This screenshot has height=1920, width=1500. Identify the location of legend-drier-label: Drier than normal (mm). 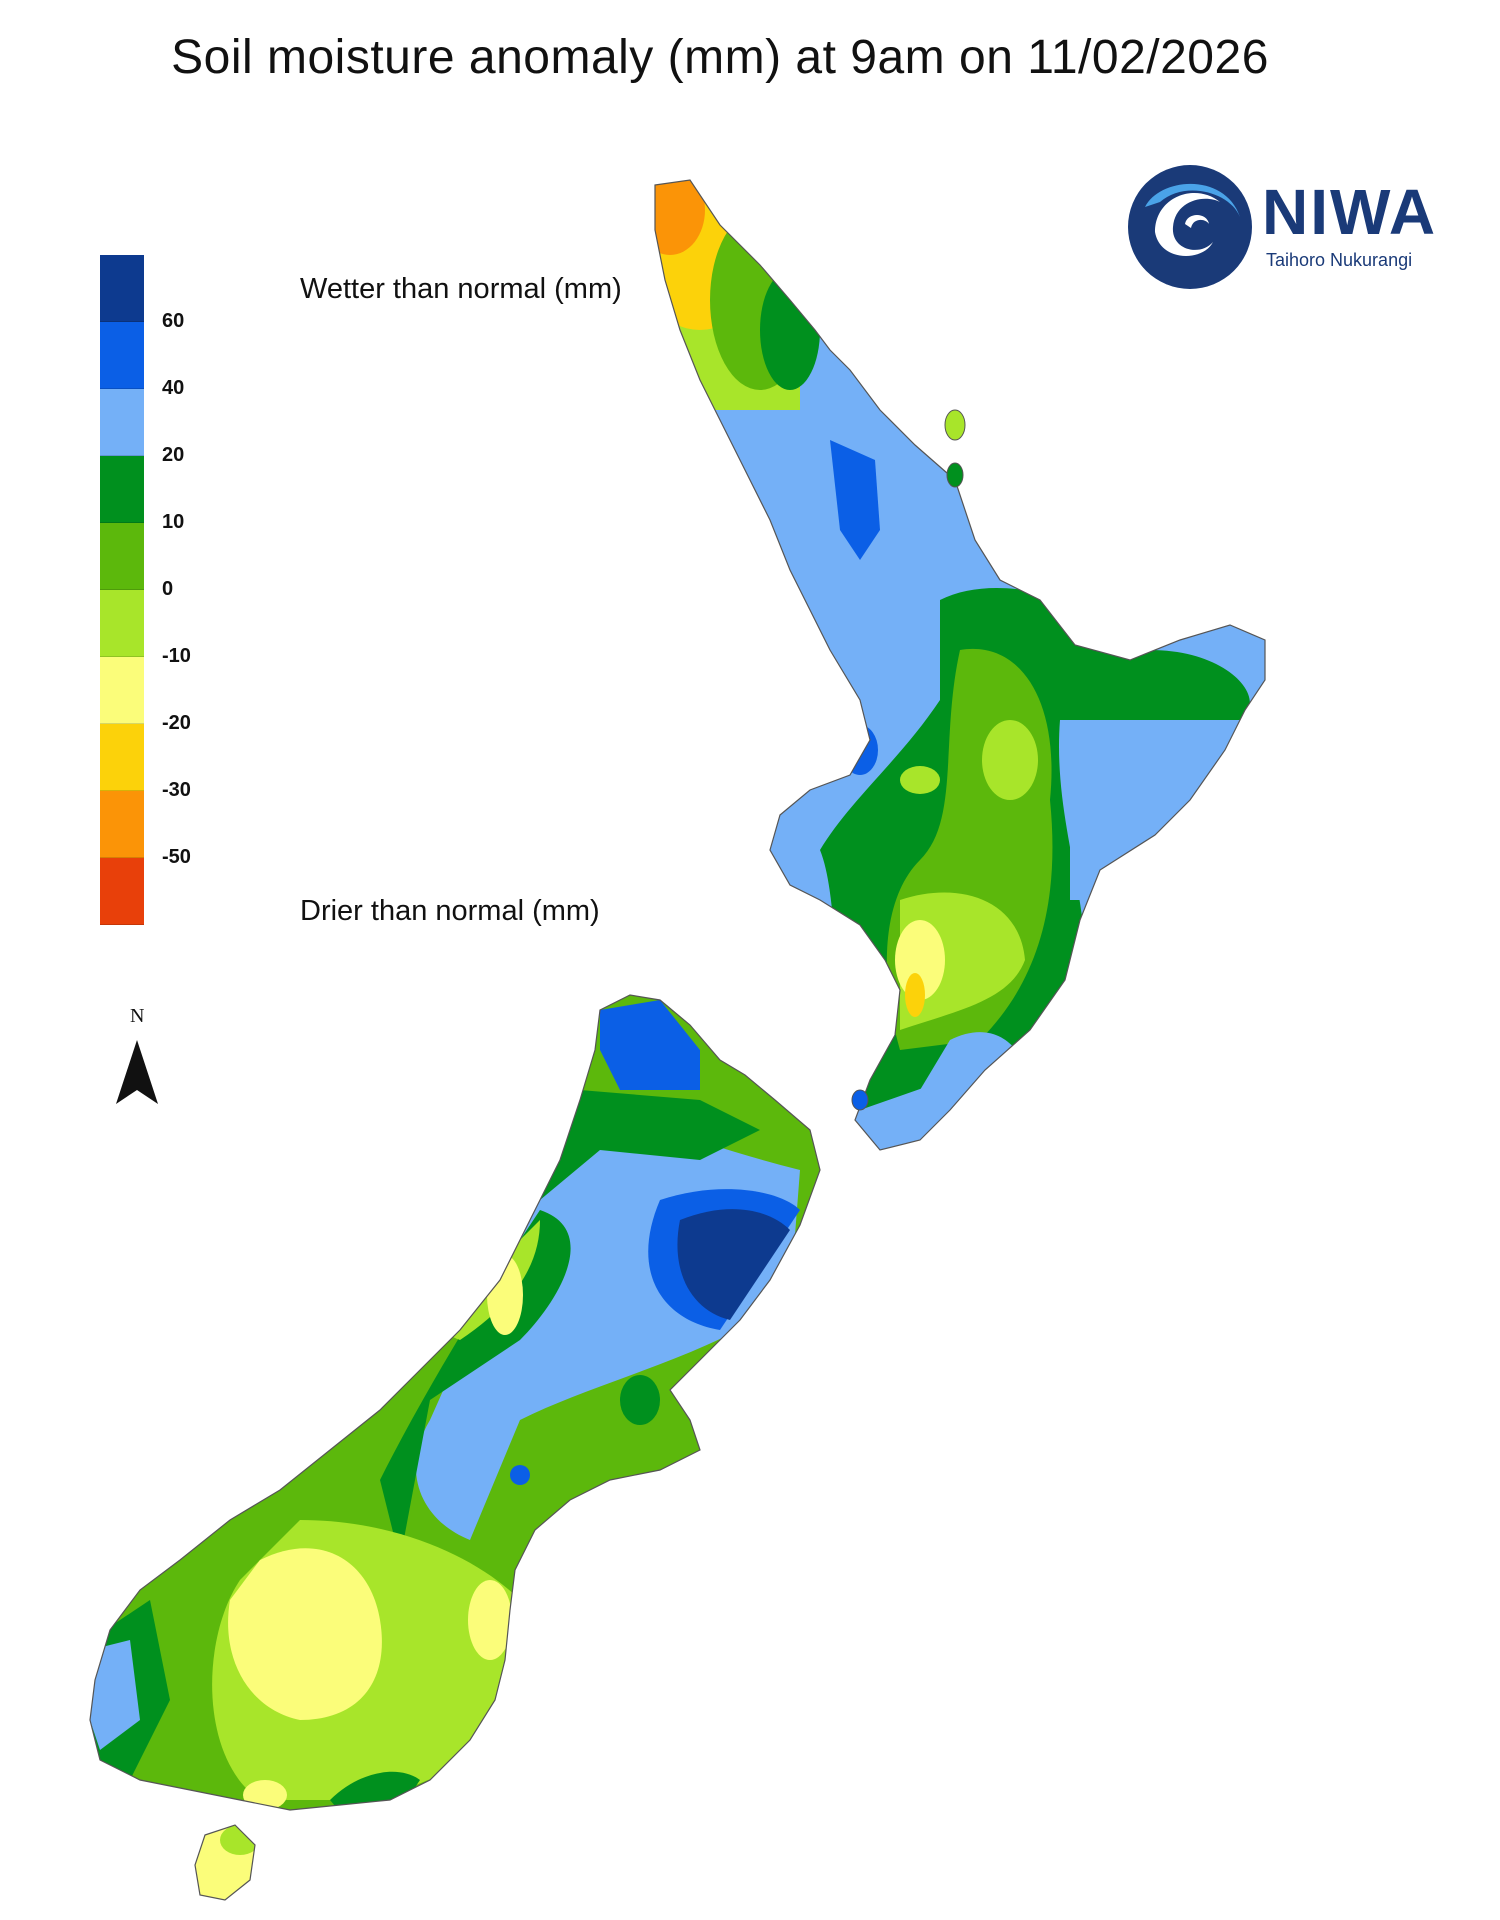
(450, 911).